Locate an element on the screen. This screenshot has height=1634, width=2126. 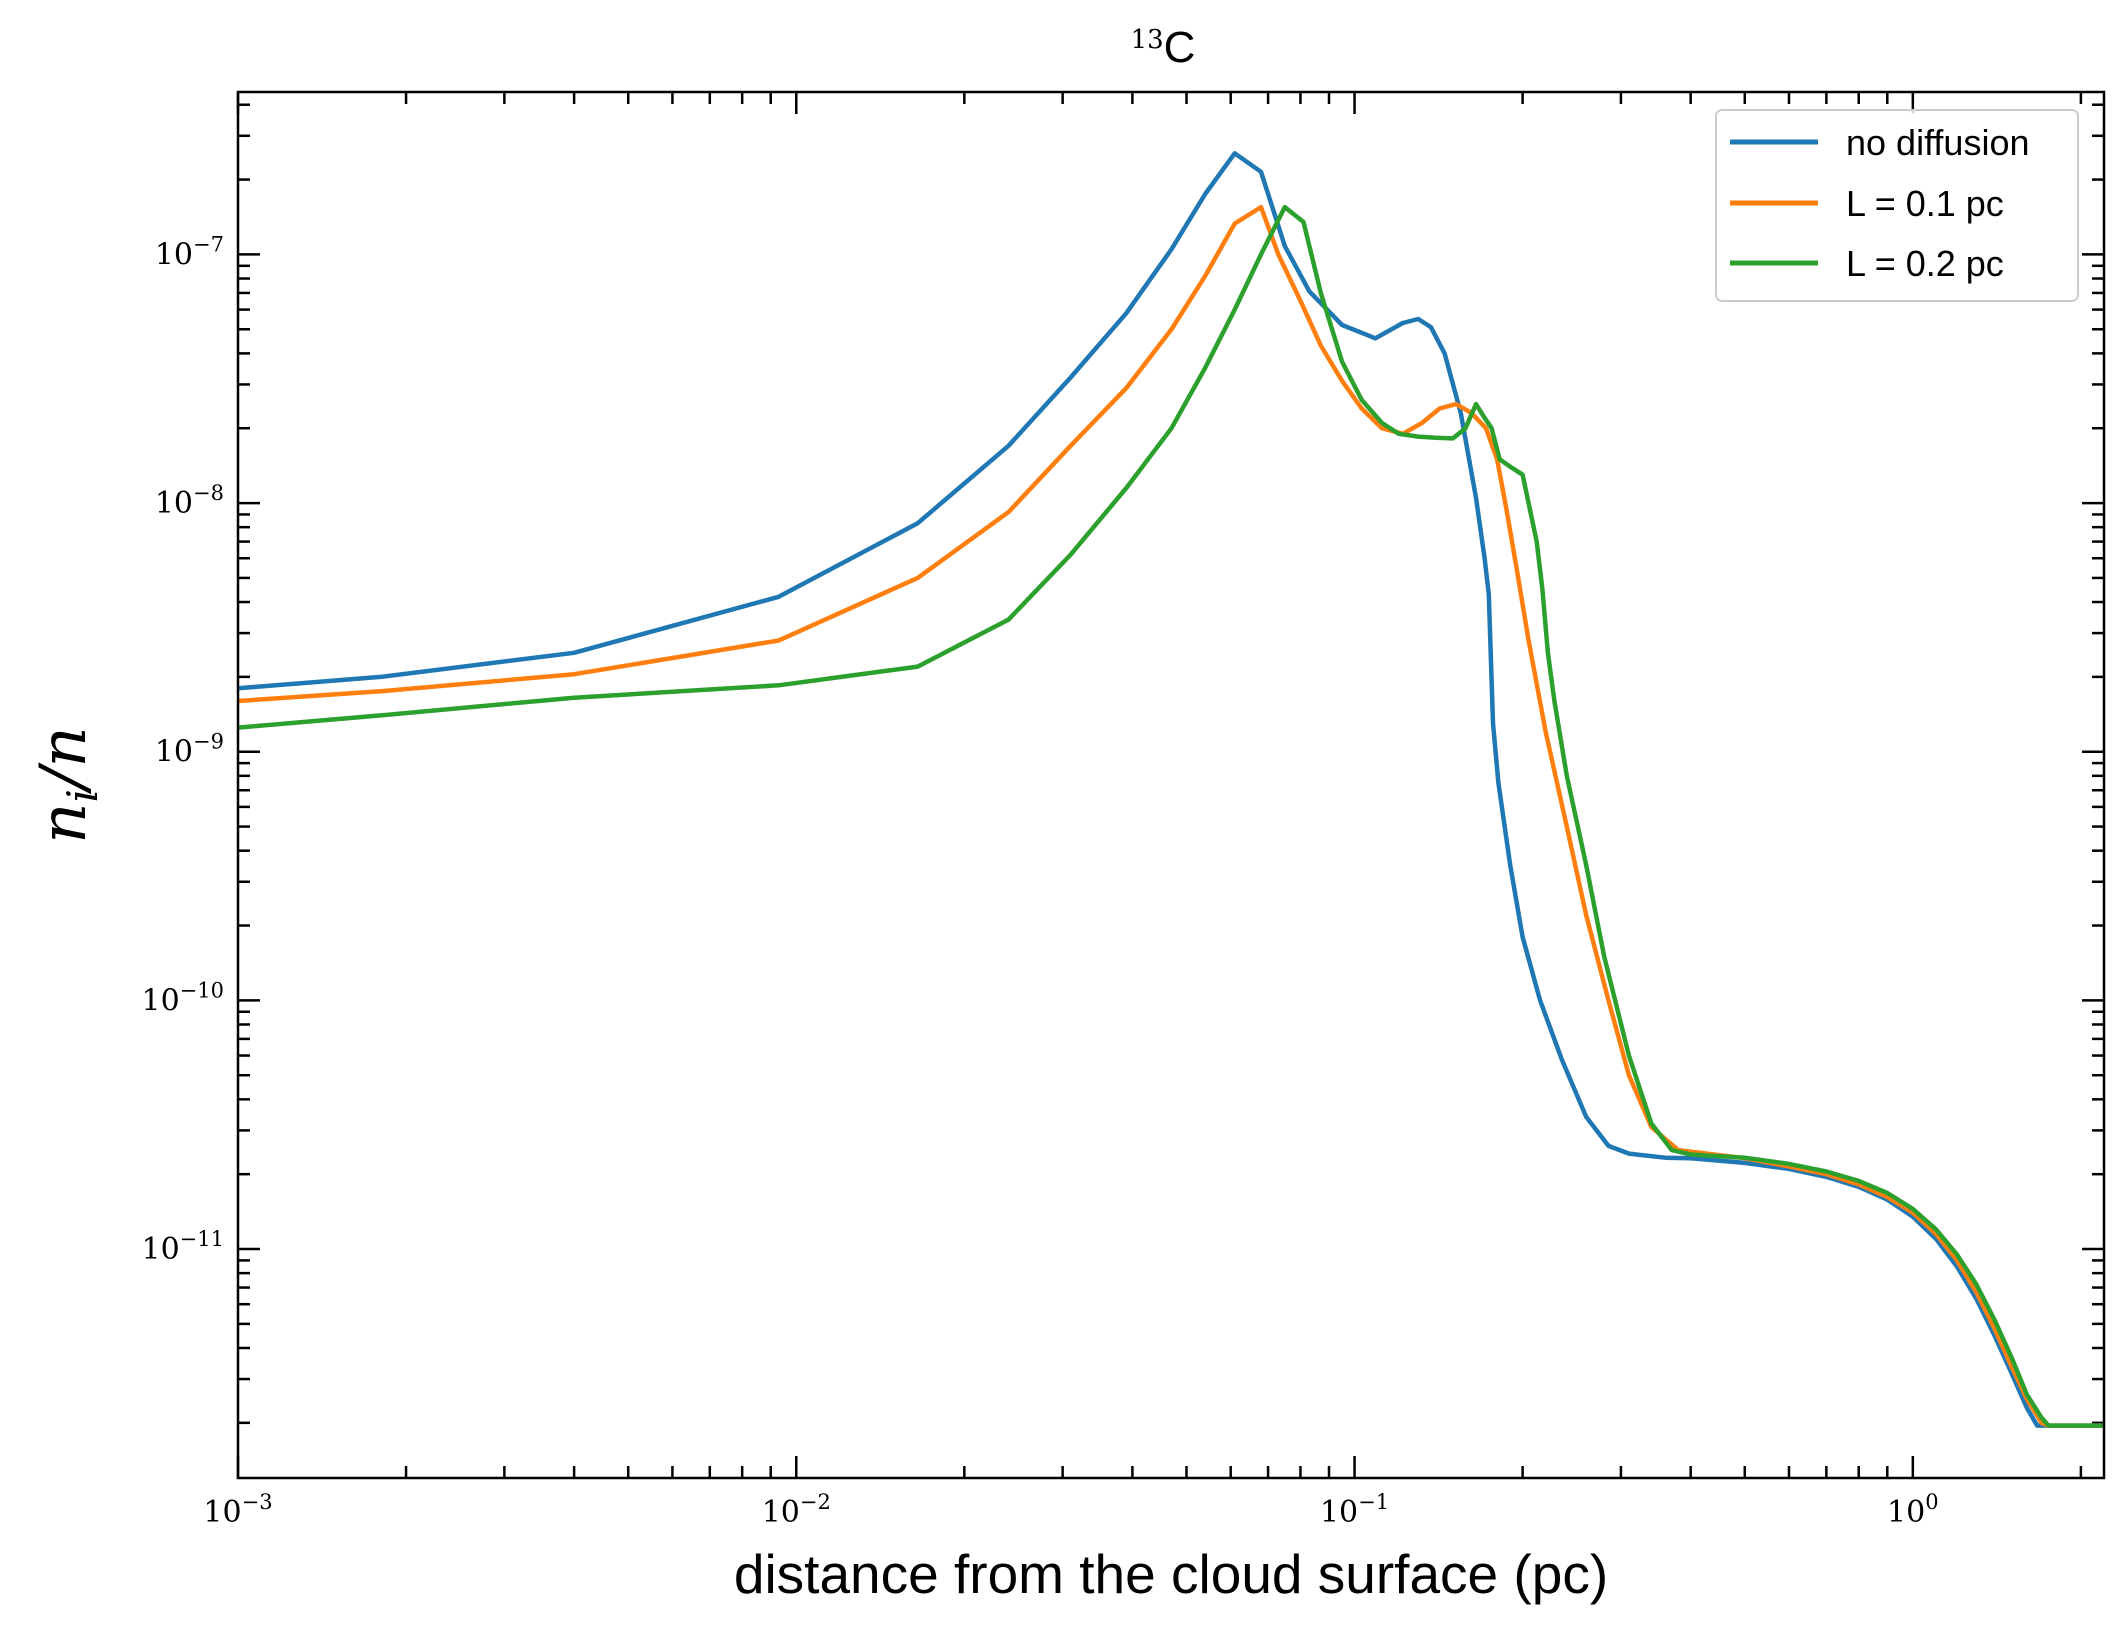
title-superscript: 13 is located at coordinates (1147, 40).